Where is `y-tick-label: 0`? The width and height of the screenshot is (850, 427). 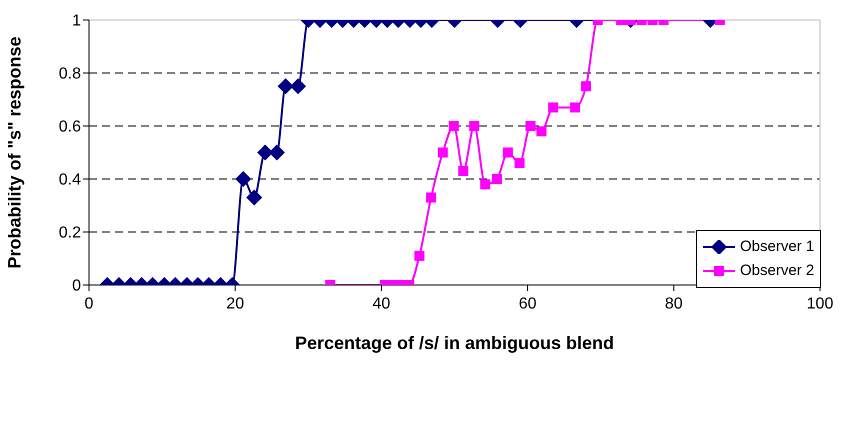
y-tick-label: 0 is located at coordinates (77, 286).